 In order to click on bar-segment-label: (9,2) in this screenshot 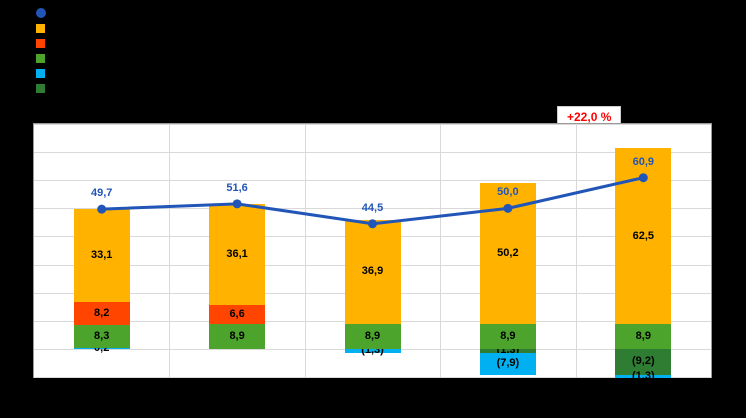, I will do `click(643, 361)`.